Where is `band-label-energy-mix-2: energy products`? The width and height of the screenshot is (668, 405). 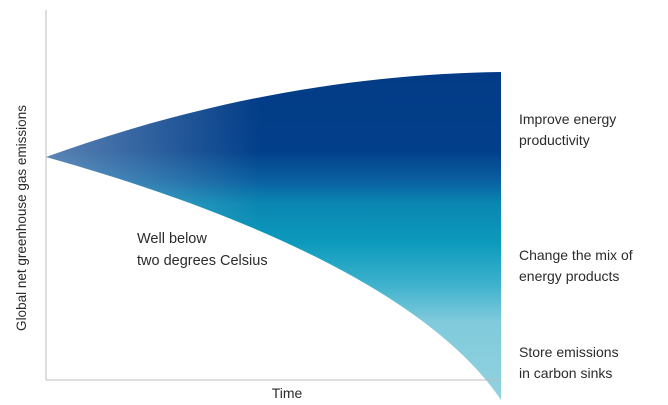
band-label-energy-mix-2: energy products is located at coordinates (569, 276).